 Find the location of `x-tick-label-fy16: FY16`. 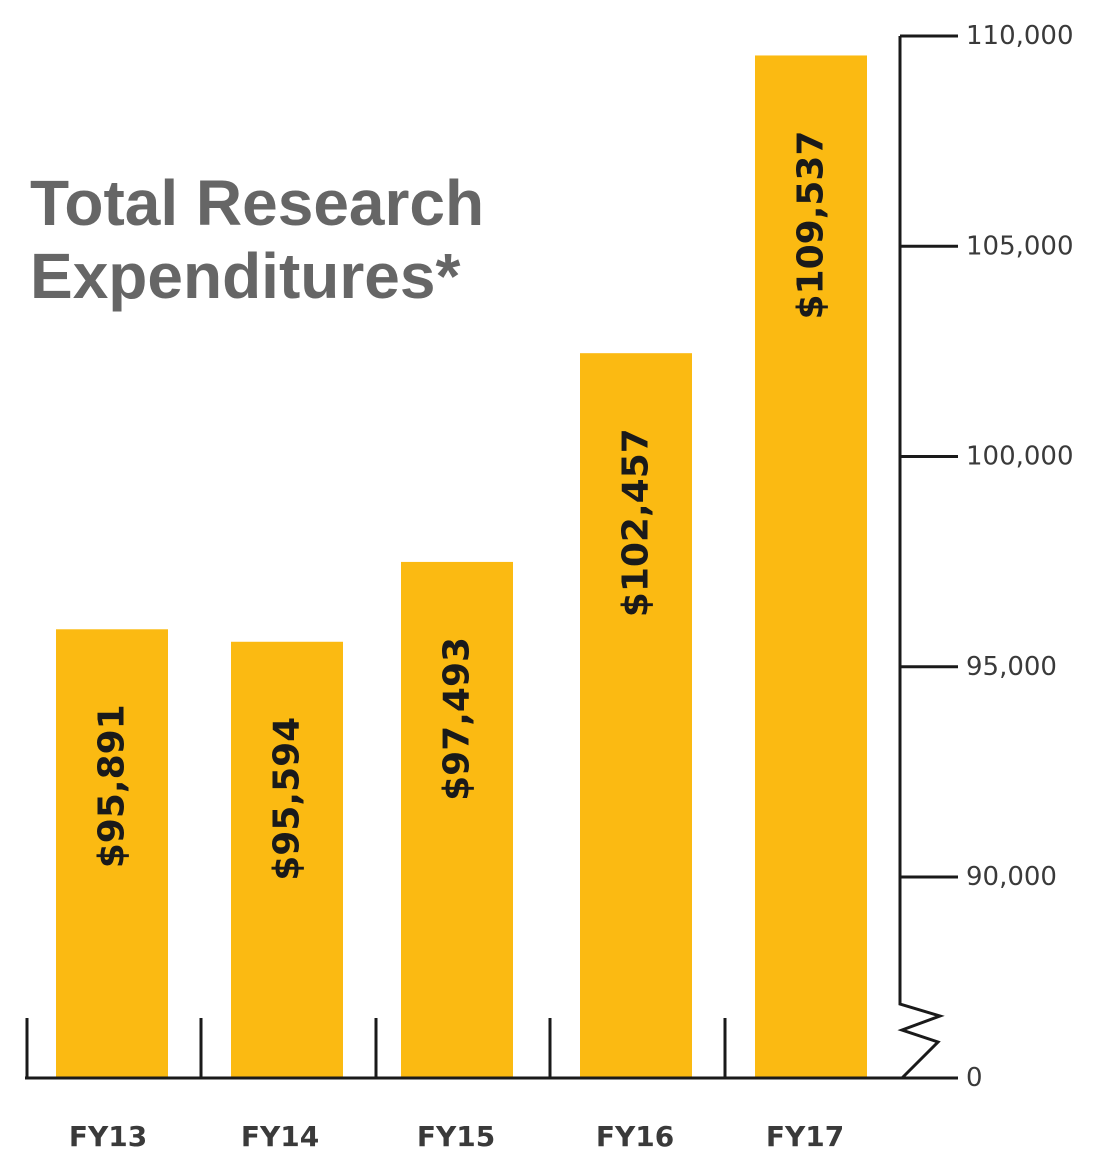

x-tick-label-fy16: FY16 is located at coordinates (635, 1135).